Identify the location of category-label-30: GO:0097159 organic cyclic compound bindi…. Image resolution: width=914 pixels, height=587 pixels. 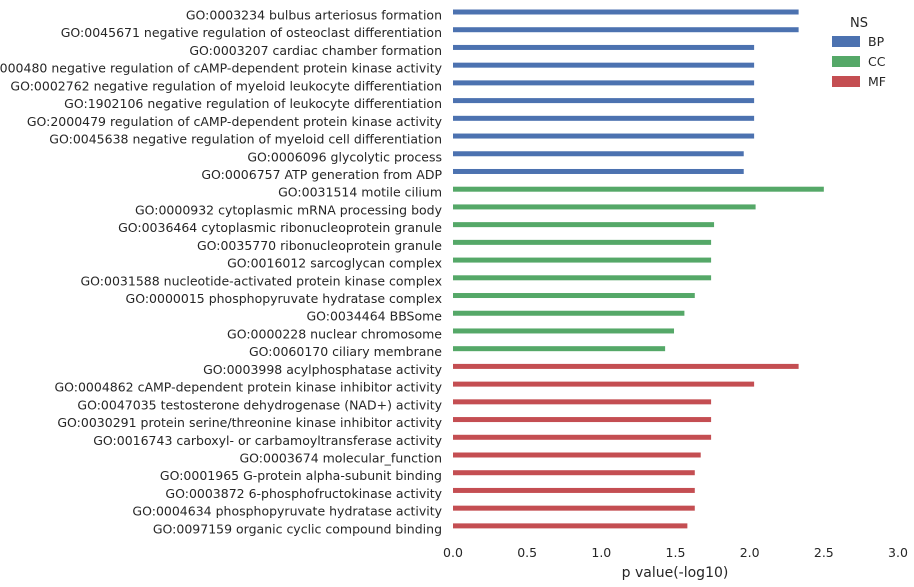
(297, 528).